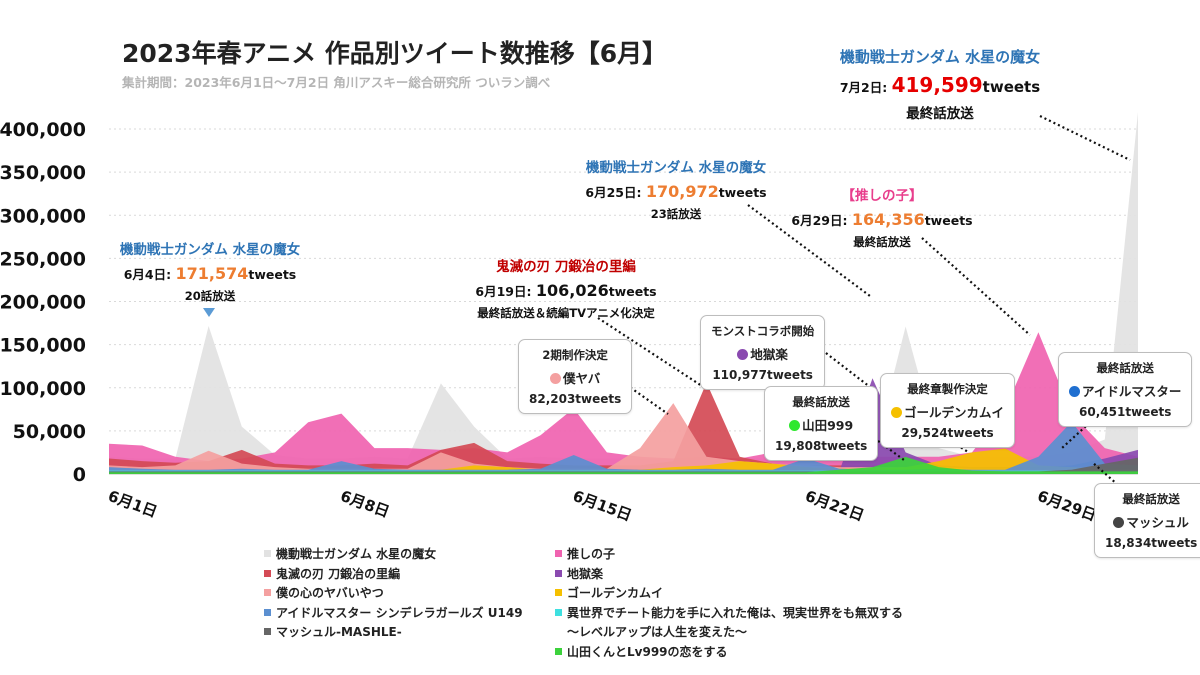  What do you see at coordinates (729, 653) in the screenshot?
I see `legend-item: 山田くんとLv999の恋をする` at bounding box center [729, 653].